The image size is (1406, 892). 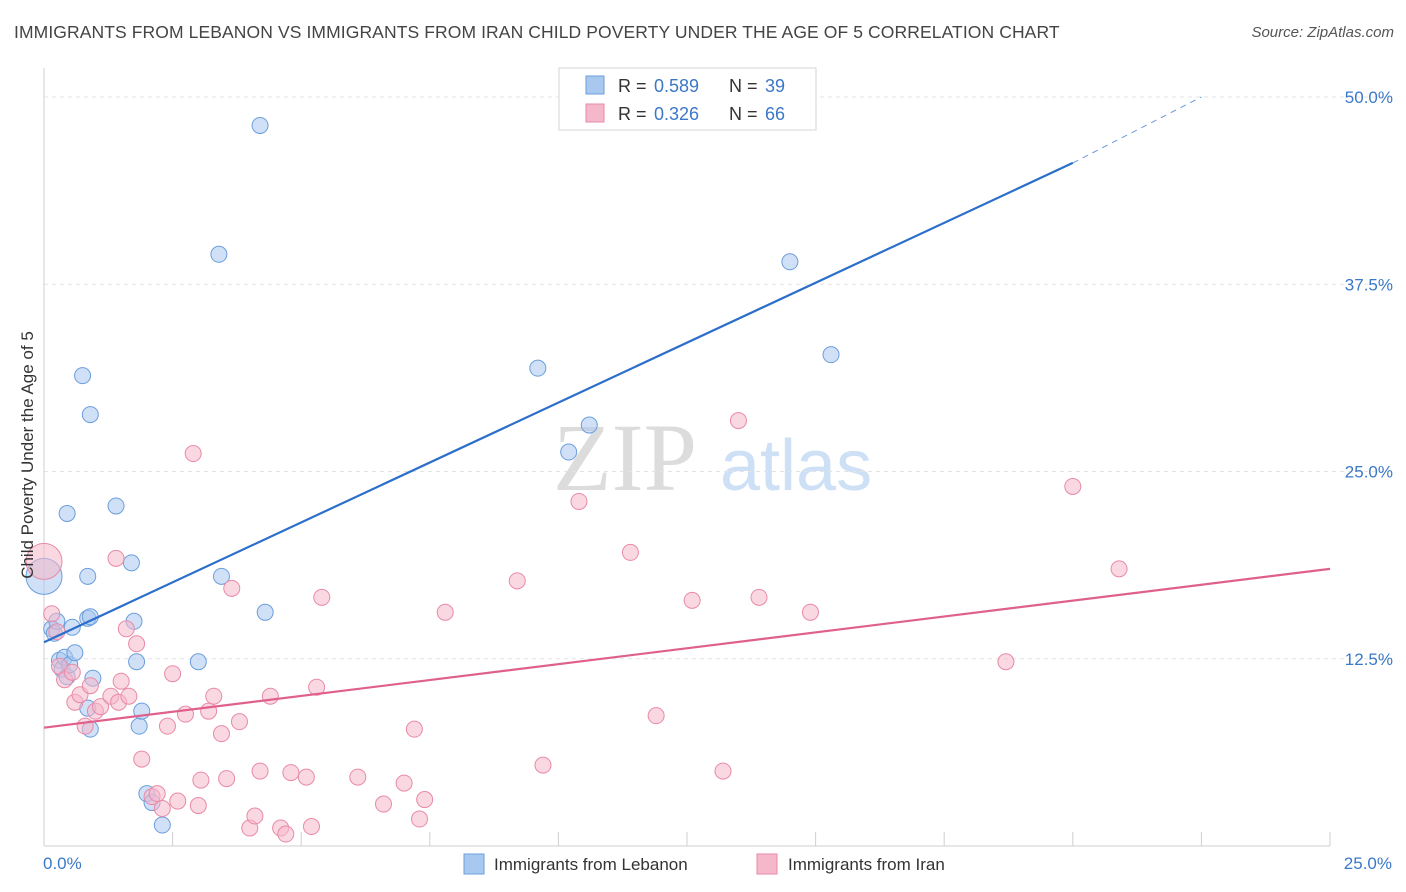 I want to click on series-legend-swatch-lebanon, so click(x=474, y=864).